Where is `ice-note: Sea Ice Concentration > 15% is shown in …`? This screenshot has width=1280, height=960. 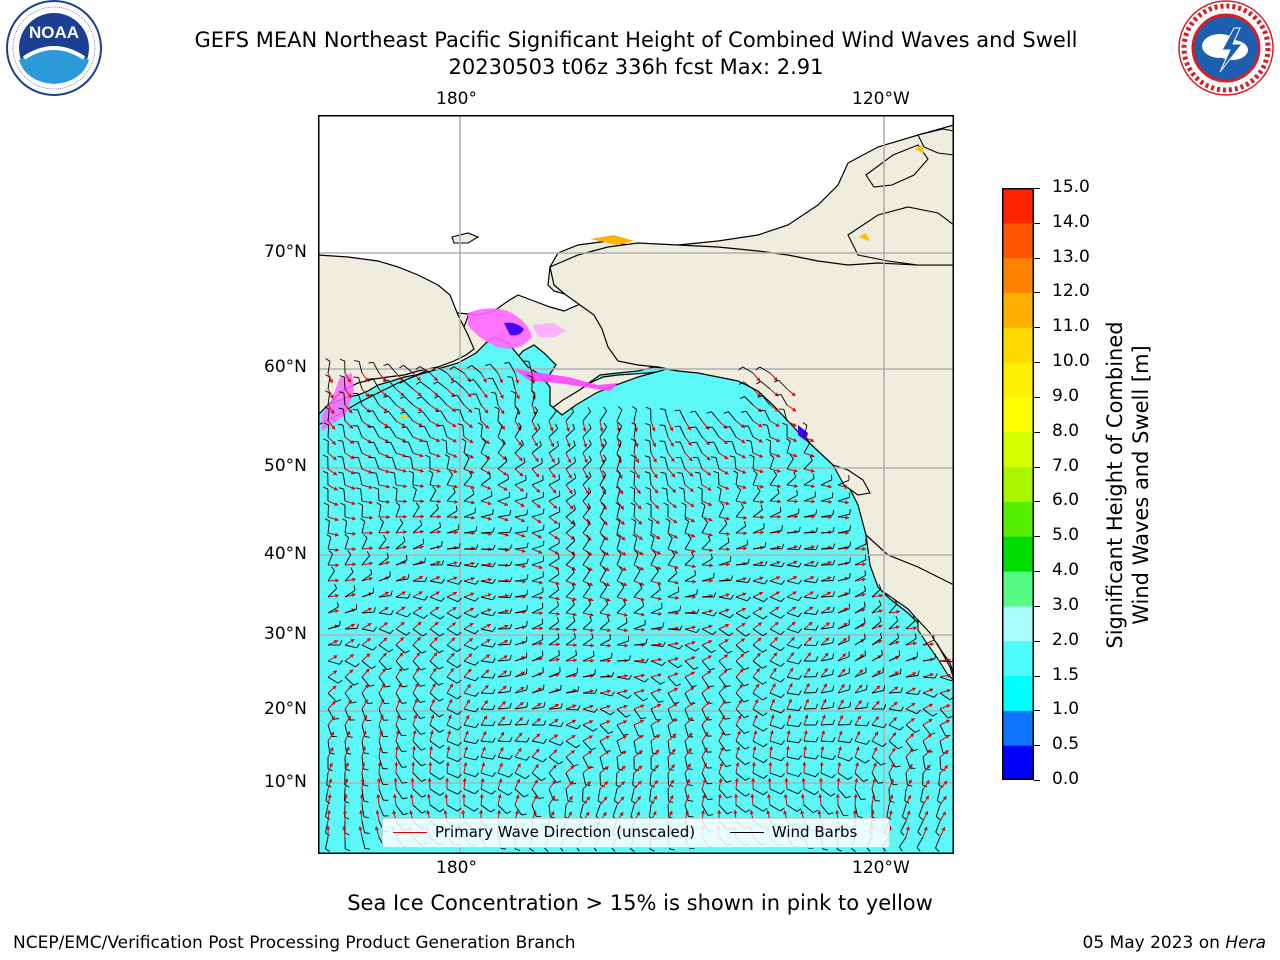 ice-note: Sea Ice Concentration > 15% is shown in … is located at coordinates (640, 903).